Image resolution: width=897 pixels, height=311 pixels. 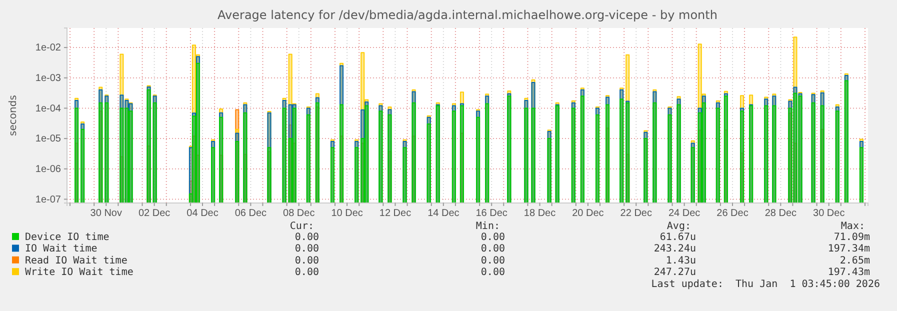 I want to click on y-tick-label: 1e-02, so click(x=48, y=48).